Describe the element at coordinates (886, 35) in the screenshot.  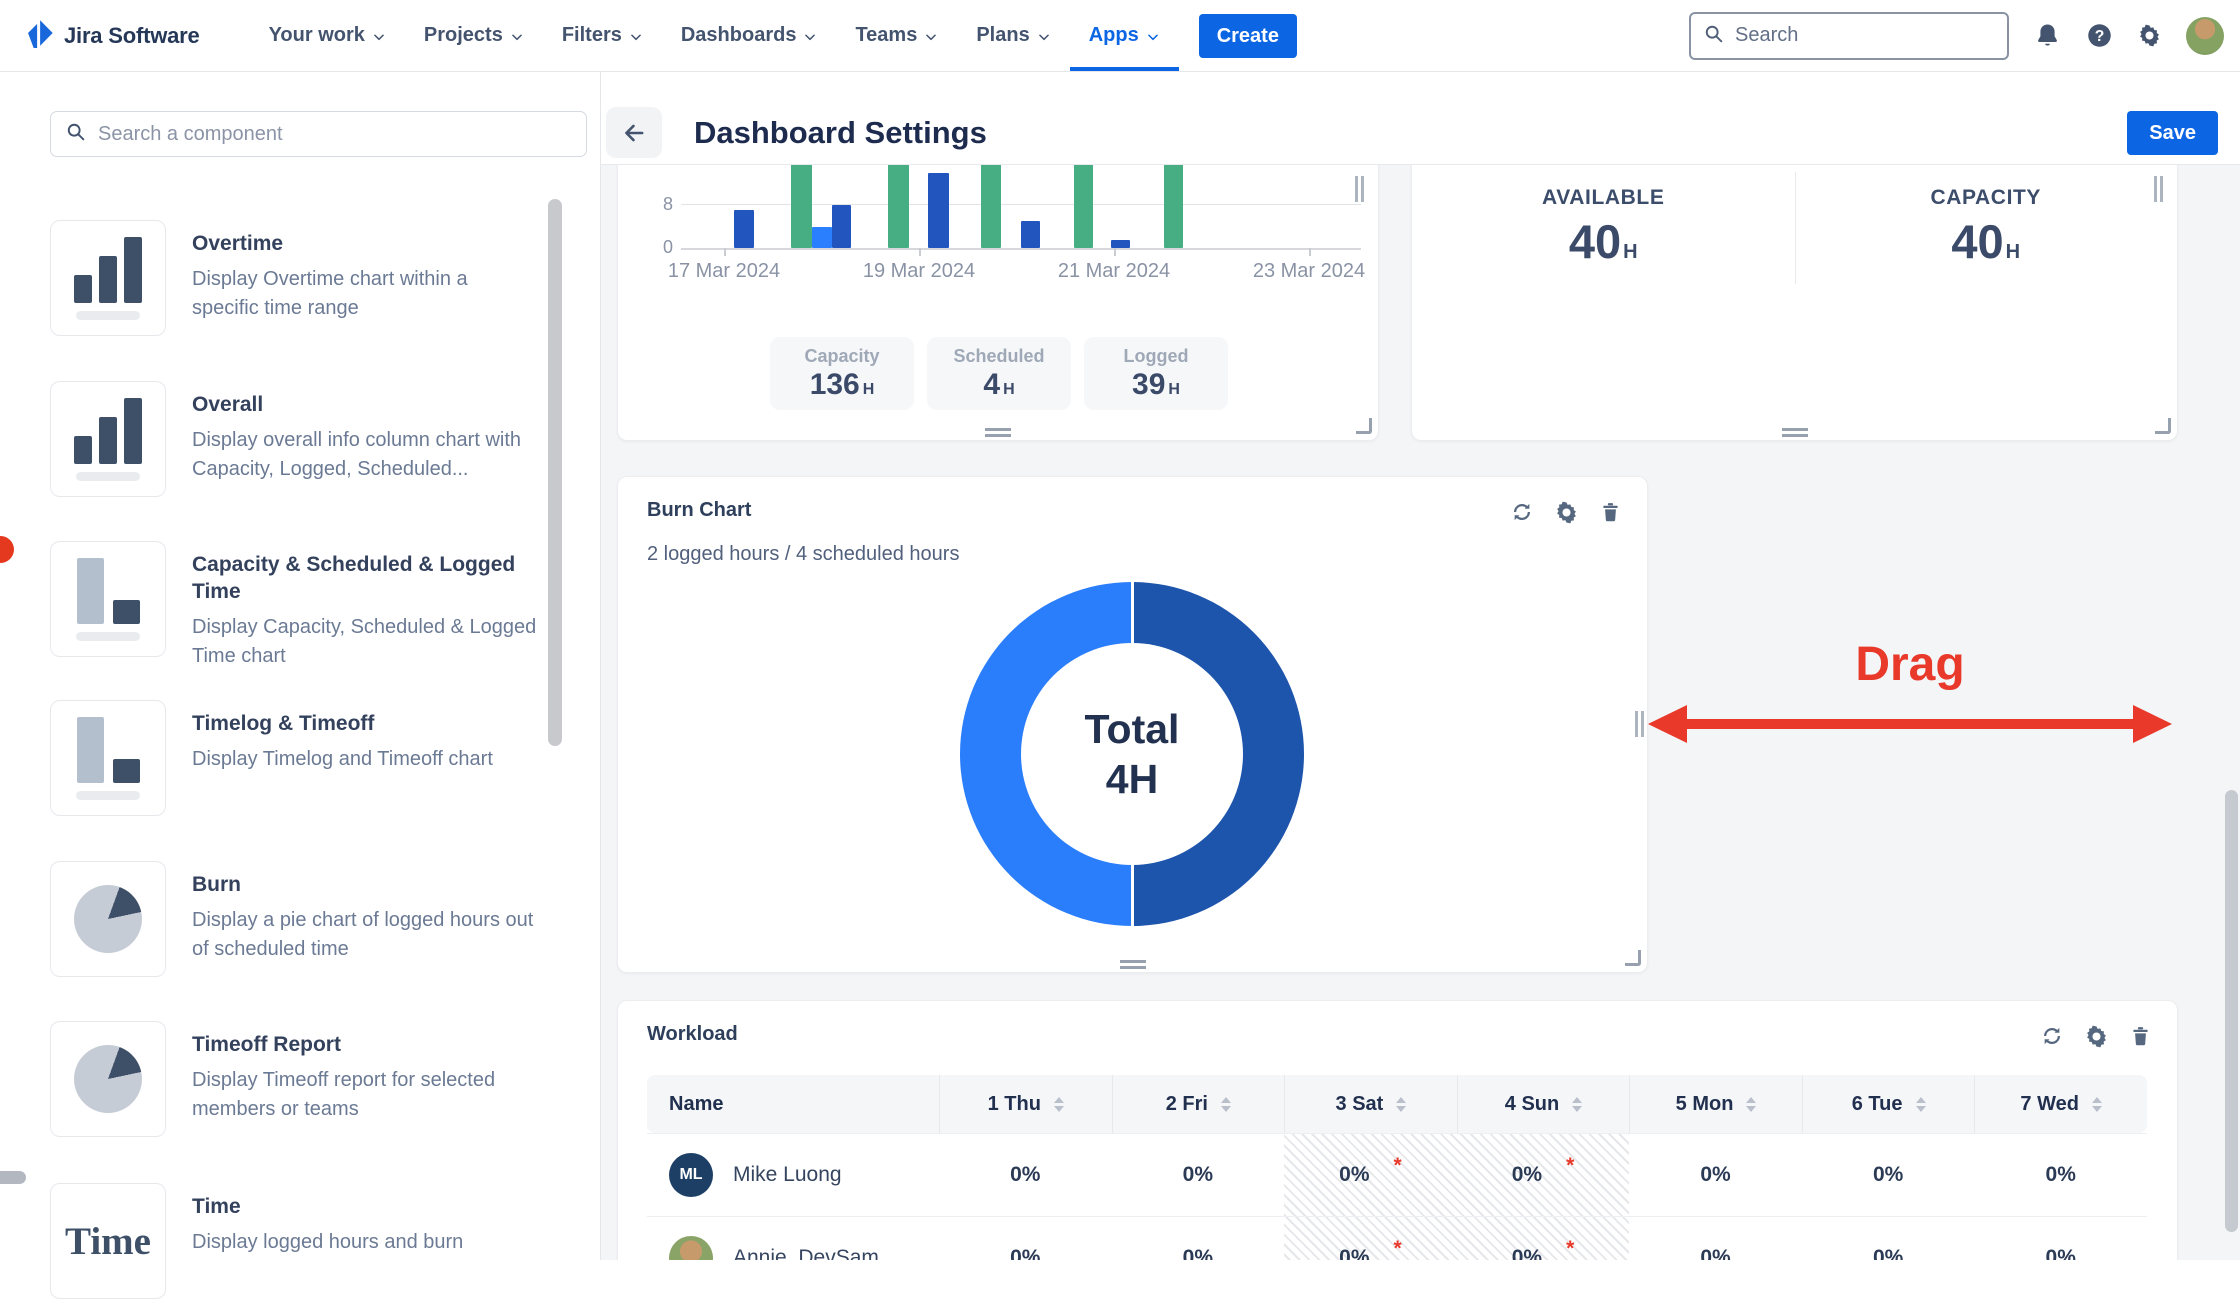
I see `nav-item-label: Teams` at that location.